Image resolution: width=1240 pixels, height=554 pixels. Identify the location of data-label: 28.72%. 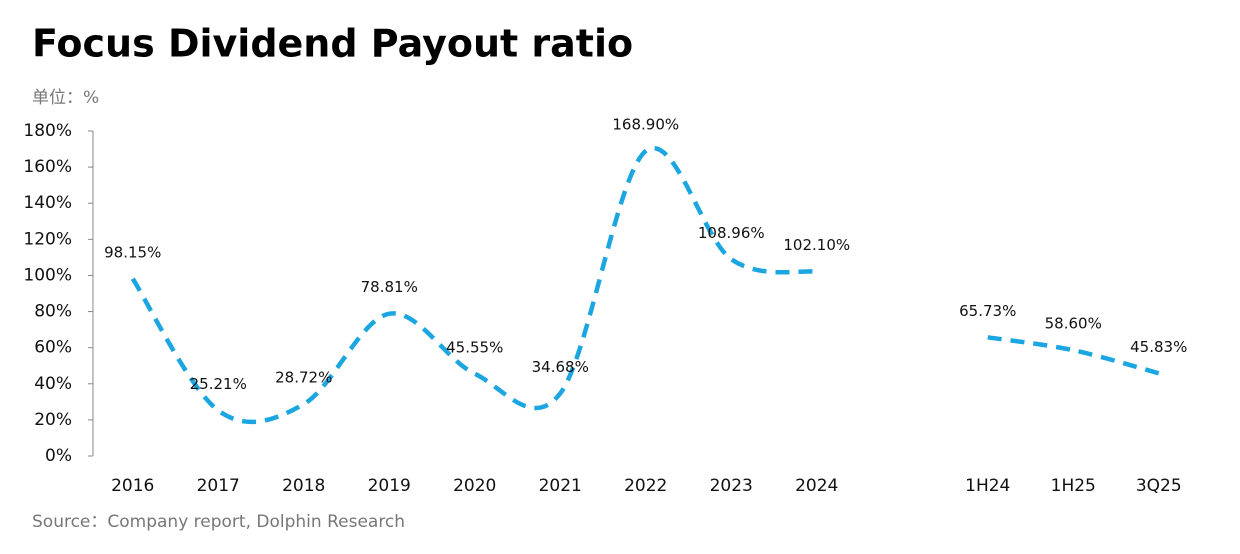
(303, 378).